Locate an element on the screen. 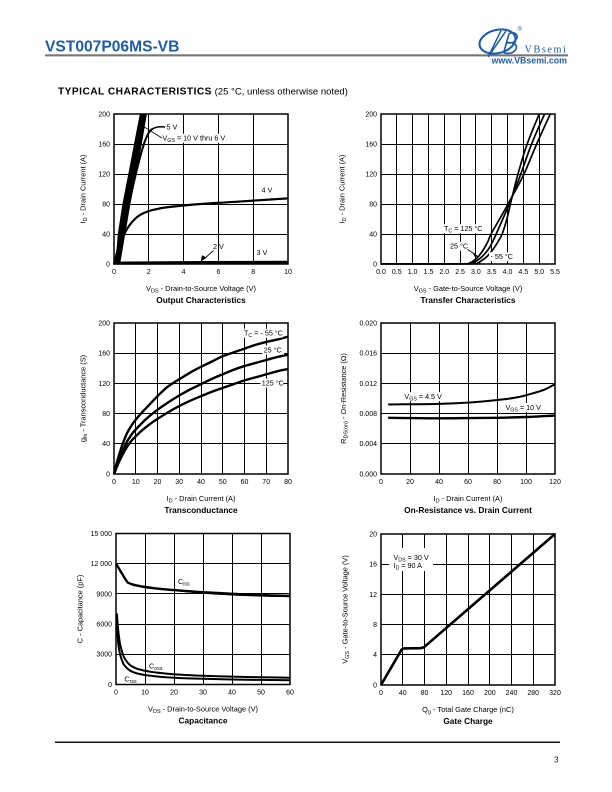 This screenshot has width=612, height=792. svg-text: 3 V is located at coordinates (262, 252).